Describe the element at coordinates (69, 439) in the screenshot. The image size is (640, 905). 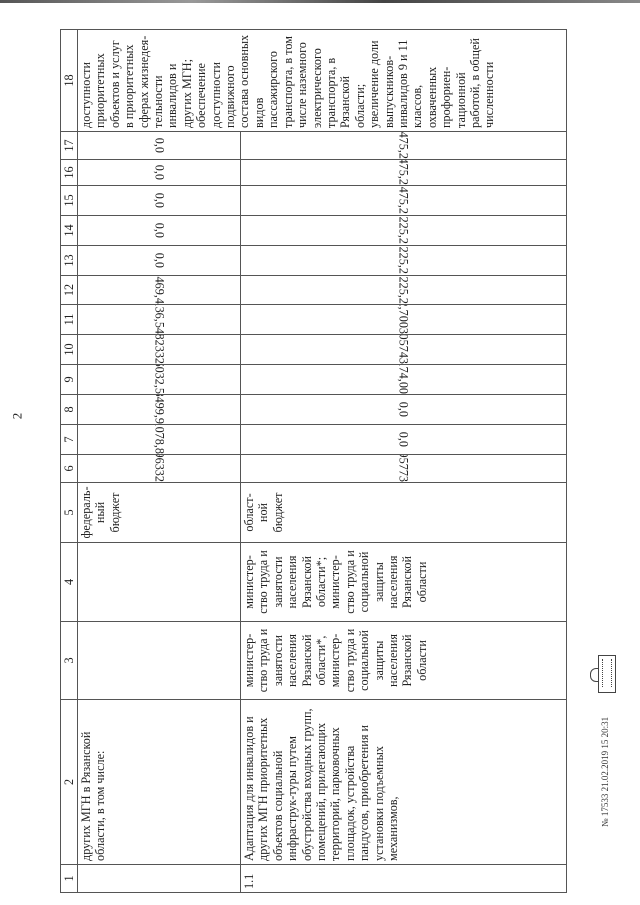
I see `column-number-header: 7` at that location.